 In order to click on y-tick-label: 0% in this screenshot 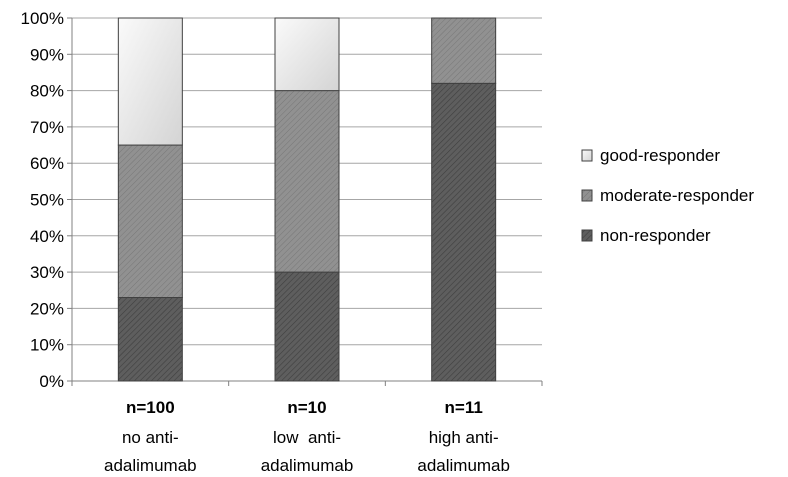, I will do `click(51, 381)`.